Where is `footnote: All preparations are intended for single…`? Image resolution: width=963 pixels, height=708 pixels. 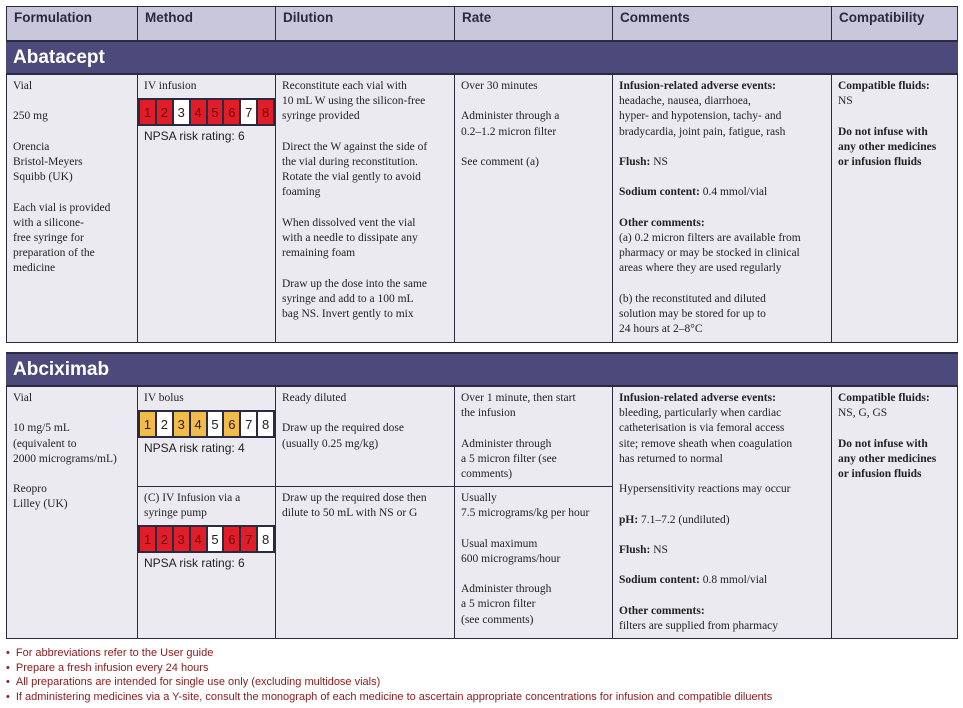
footnote: All preparations are intended for single… is located at coordinates (481, 682).